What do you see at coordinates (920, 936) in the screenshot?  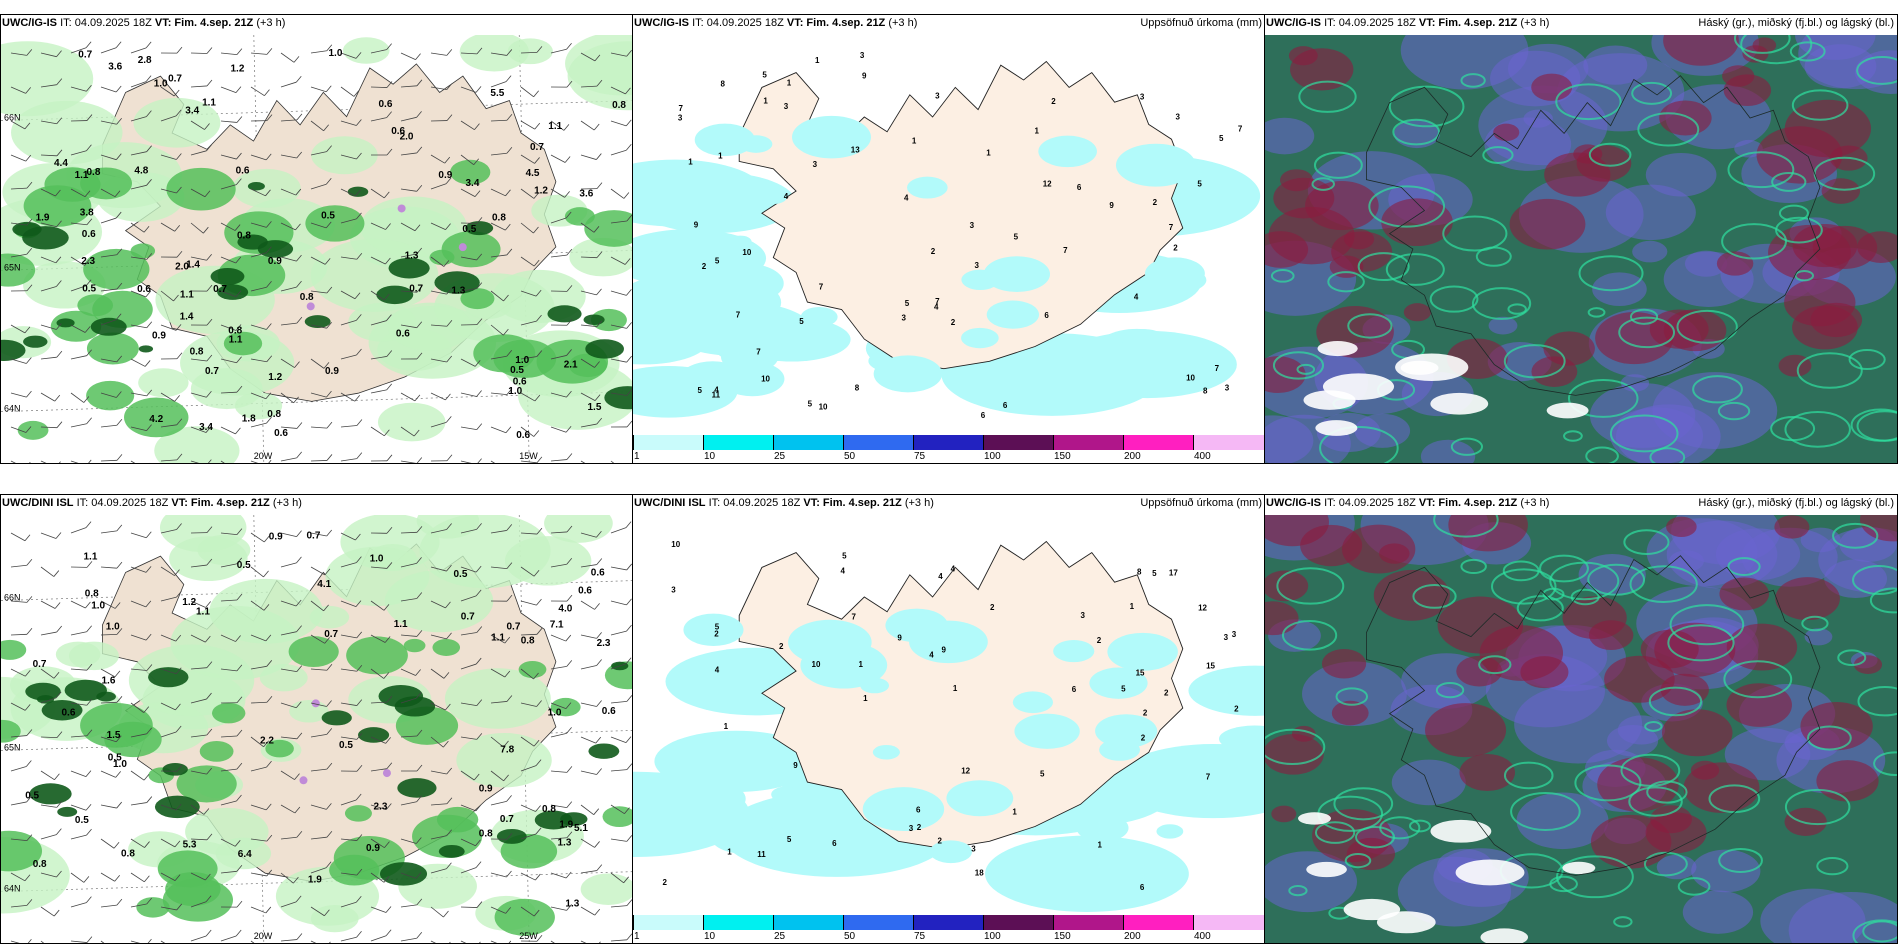 I see `colorbar-label: 75` at bounding box center [920, 936].